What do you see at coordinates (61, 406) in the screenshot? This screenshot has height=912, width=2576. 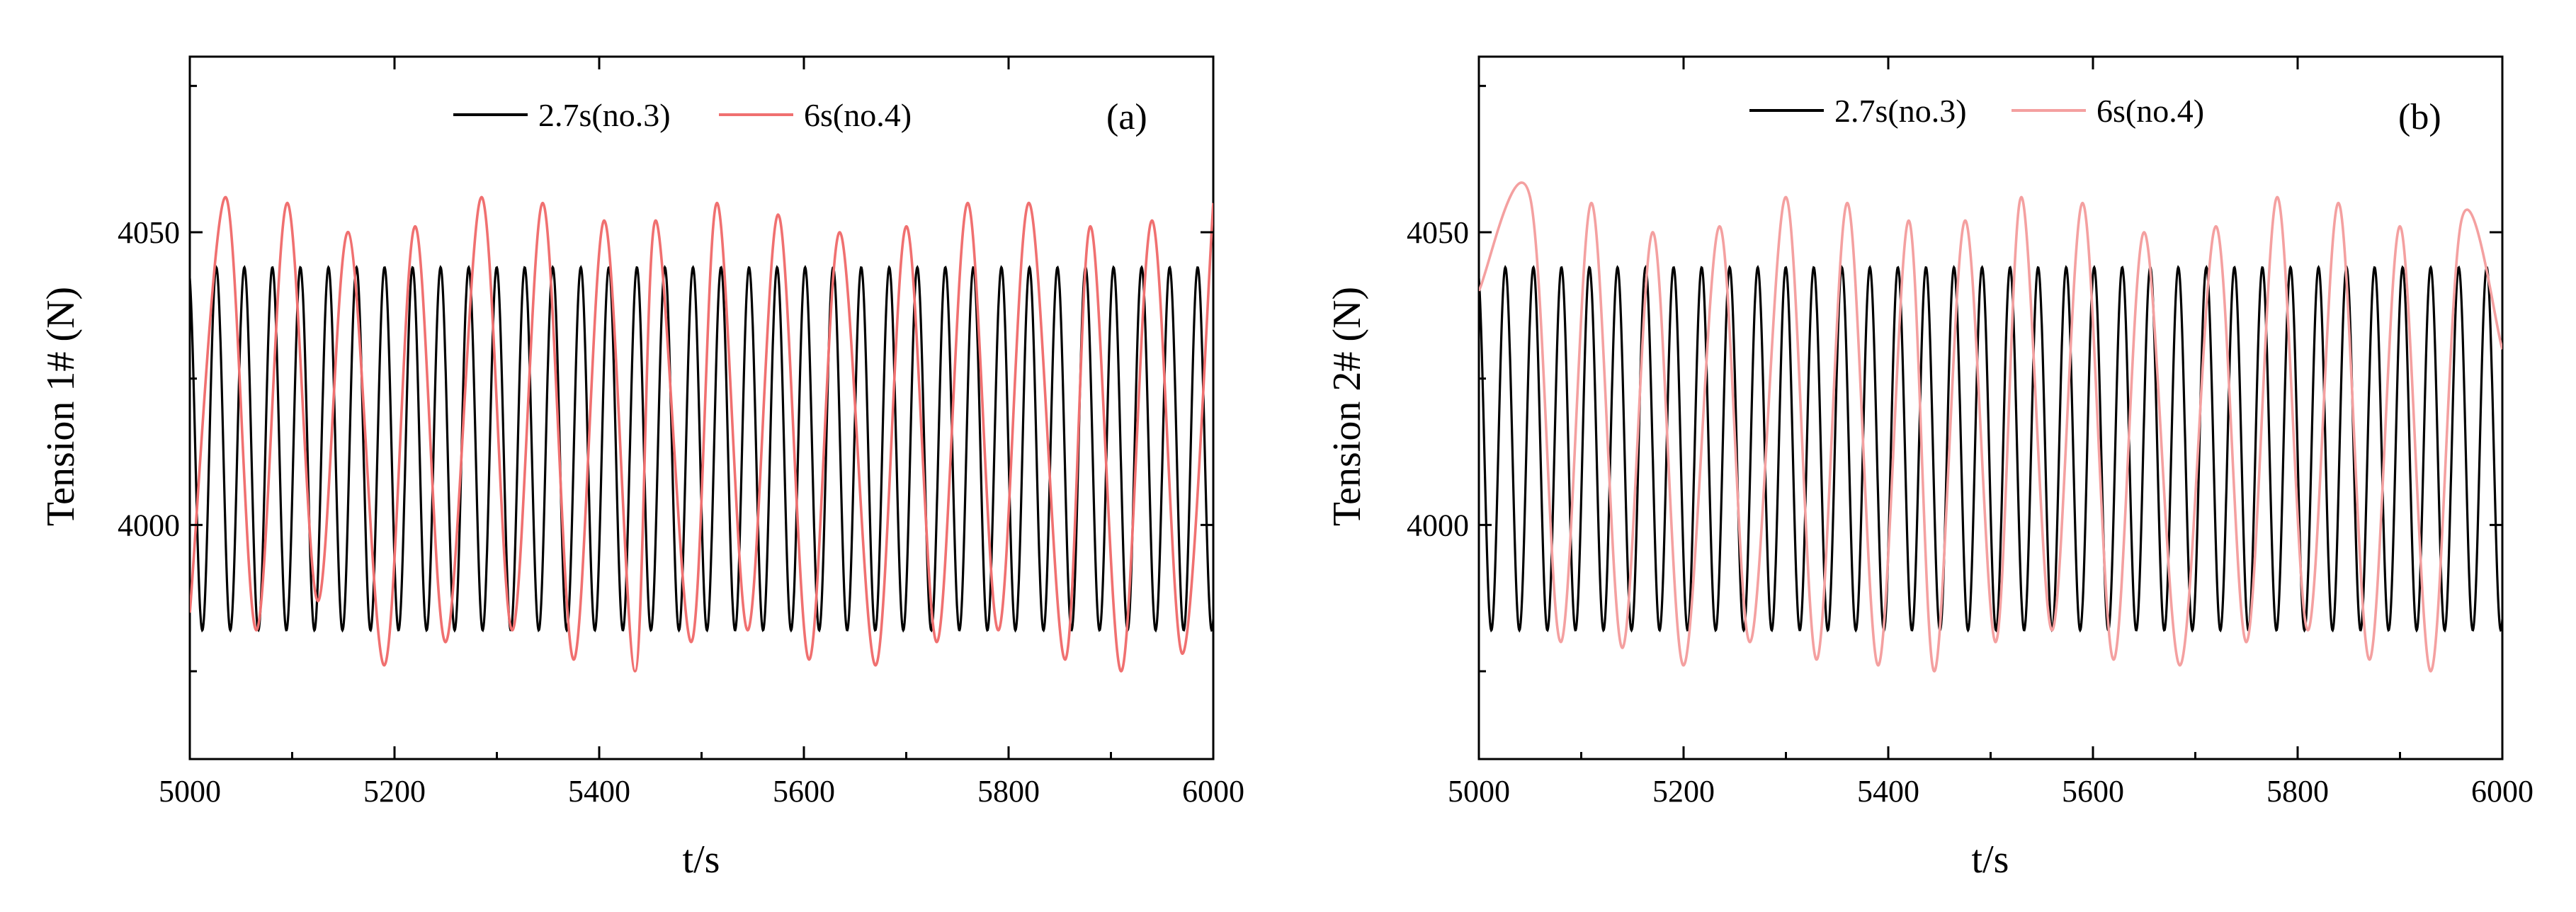 I see `y-axis-label: Tension 1# (N)` at bounding box center [61, 406].